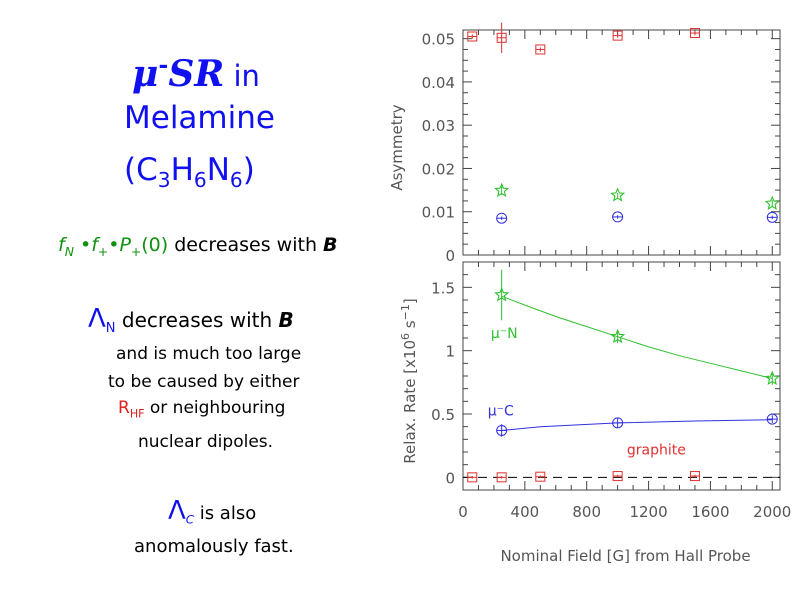 This screenshot has height=600, width=800. Describe the element at coordinates (199, 118) in the screenshot. I see `material-name: Melamine` at that location.